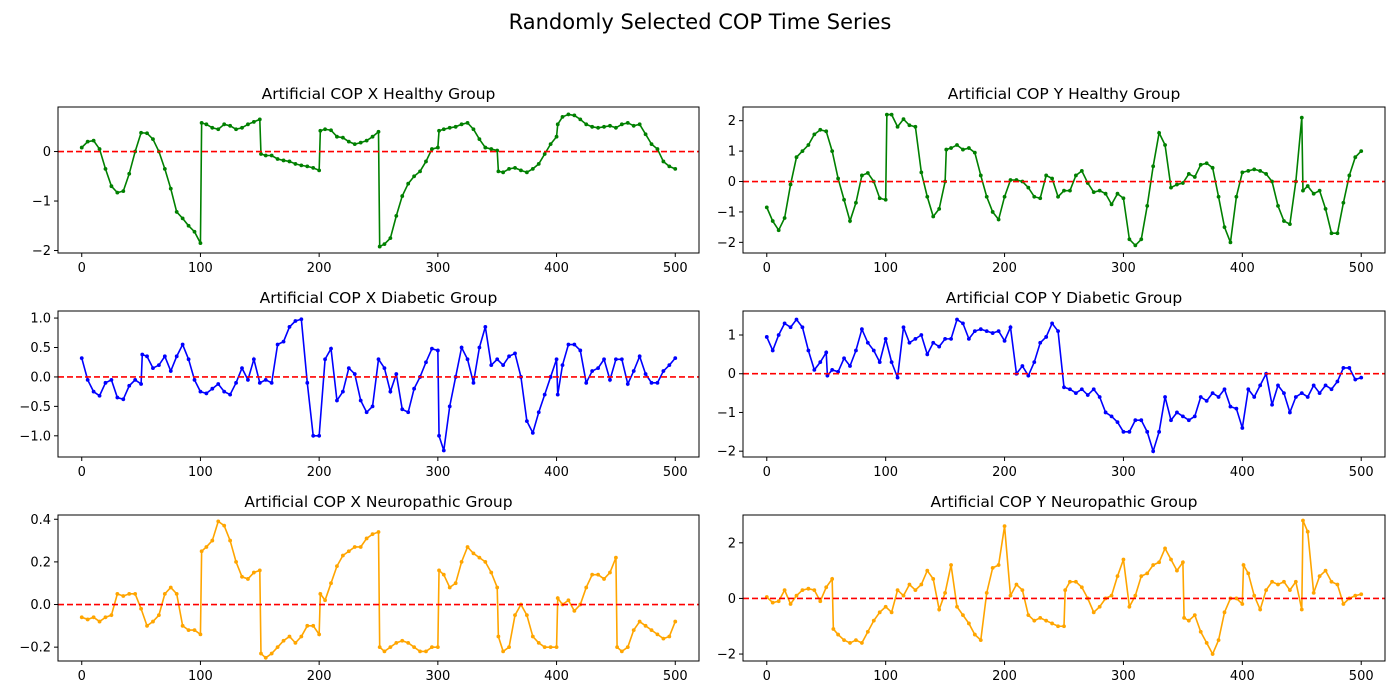  Describe the element at coordinates (1004, 268) in the screenshot. I see `x-tick-label: 200` at that location.